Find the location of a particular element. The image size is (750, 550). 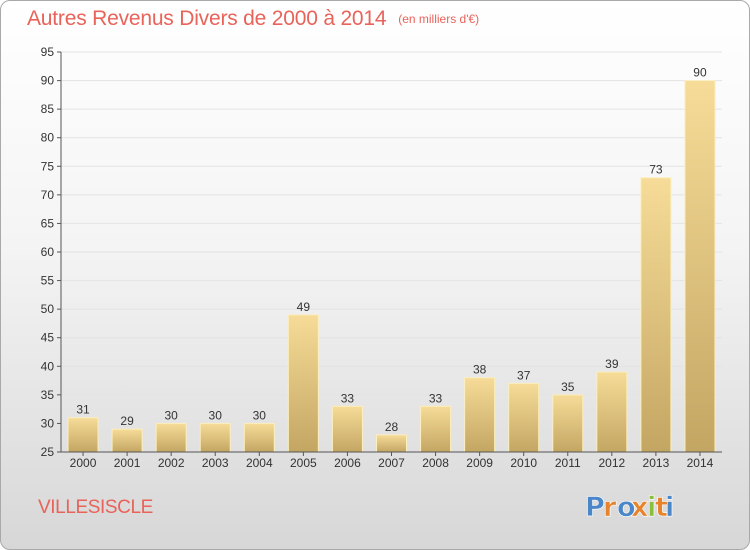

x-tick-label: 2014 is located at coordinates (700, 463).